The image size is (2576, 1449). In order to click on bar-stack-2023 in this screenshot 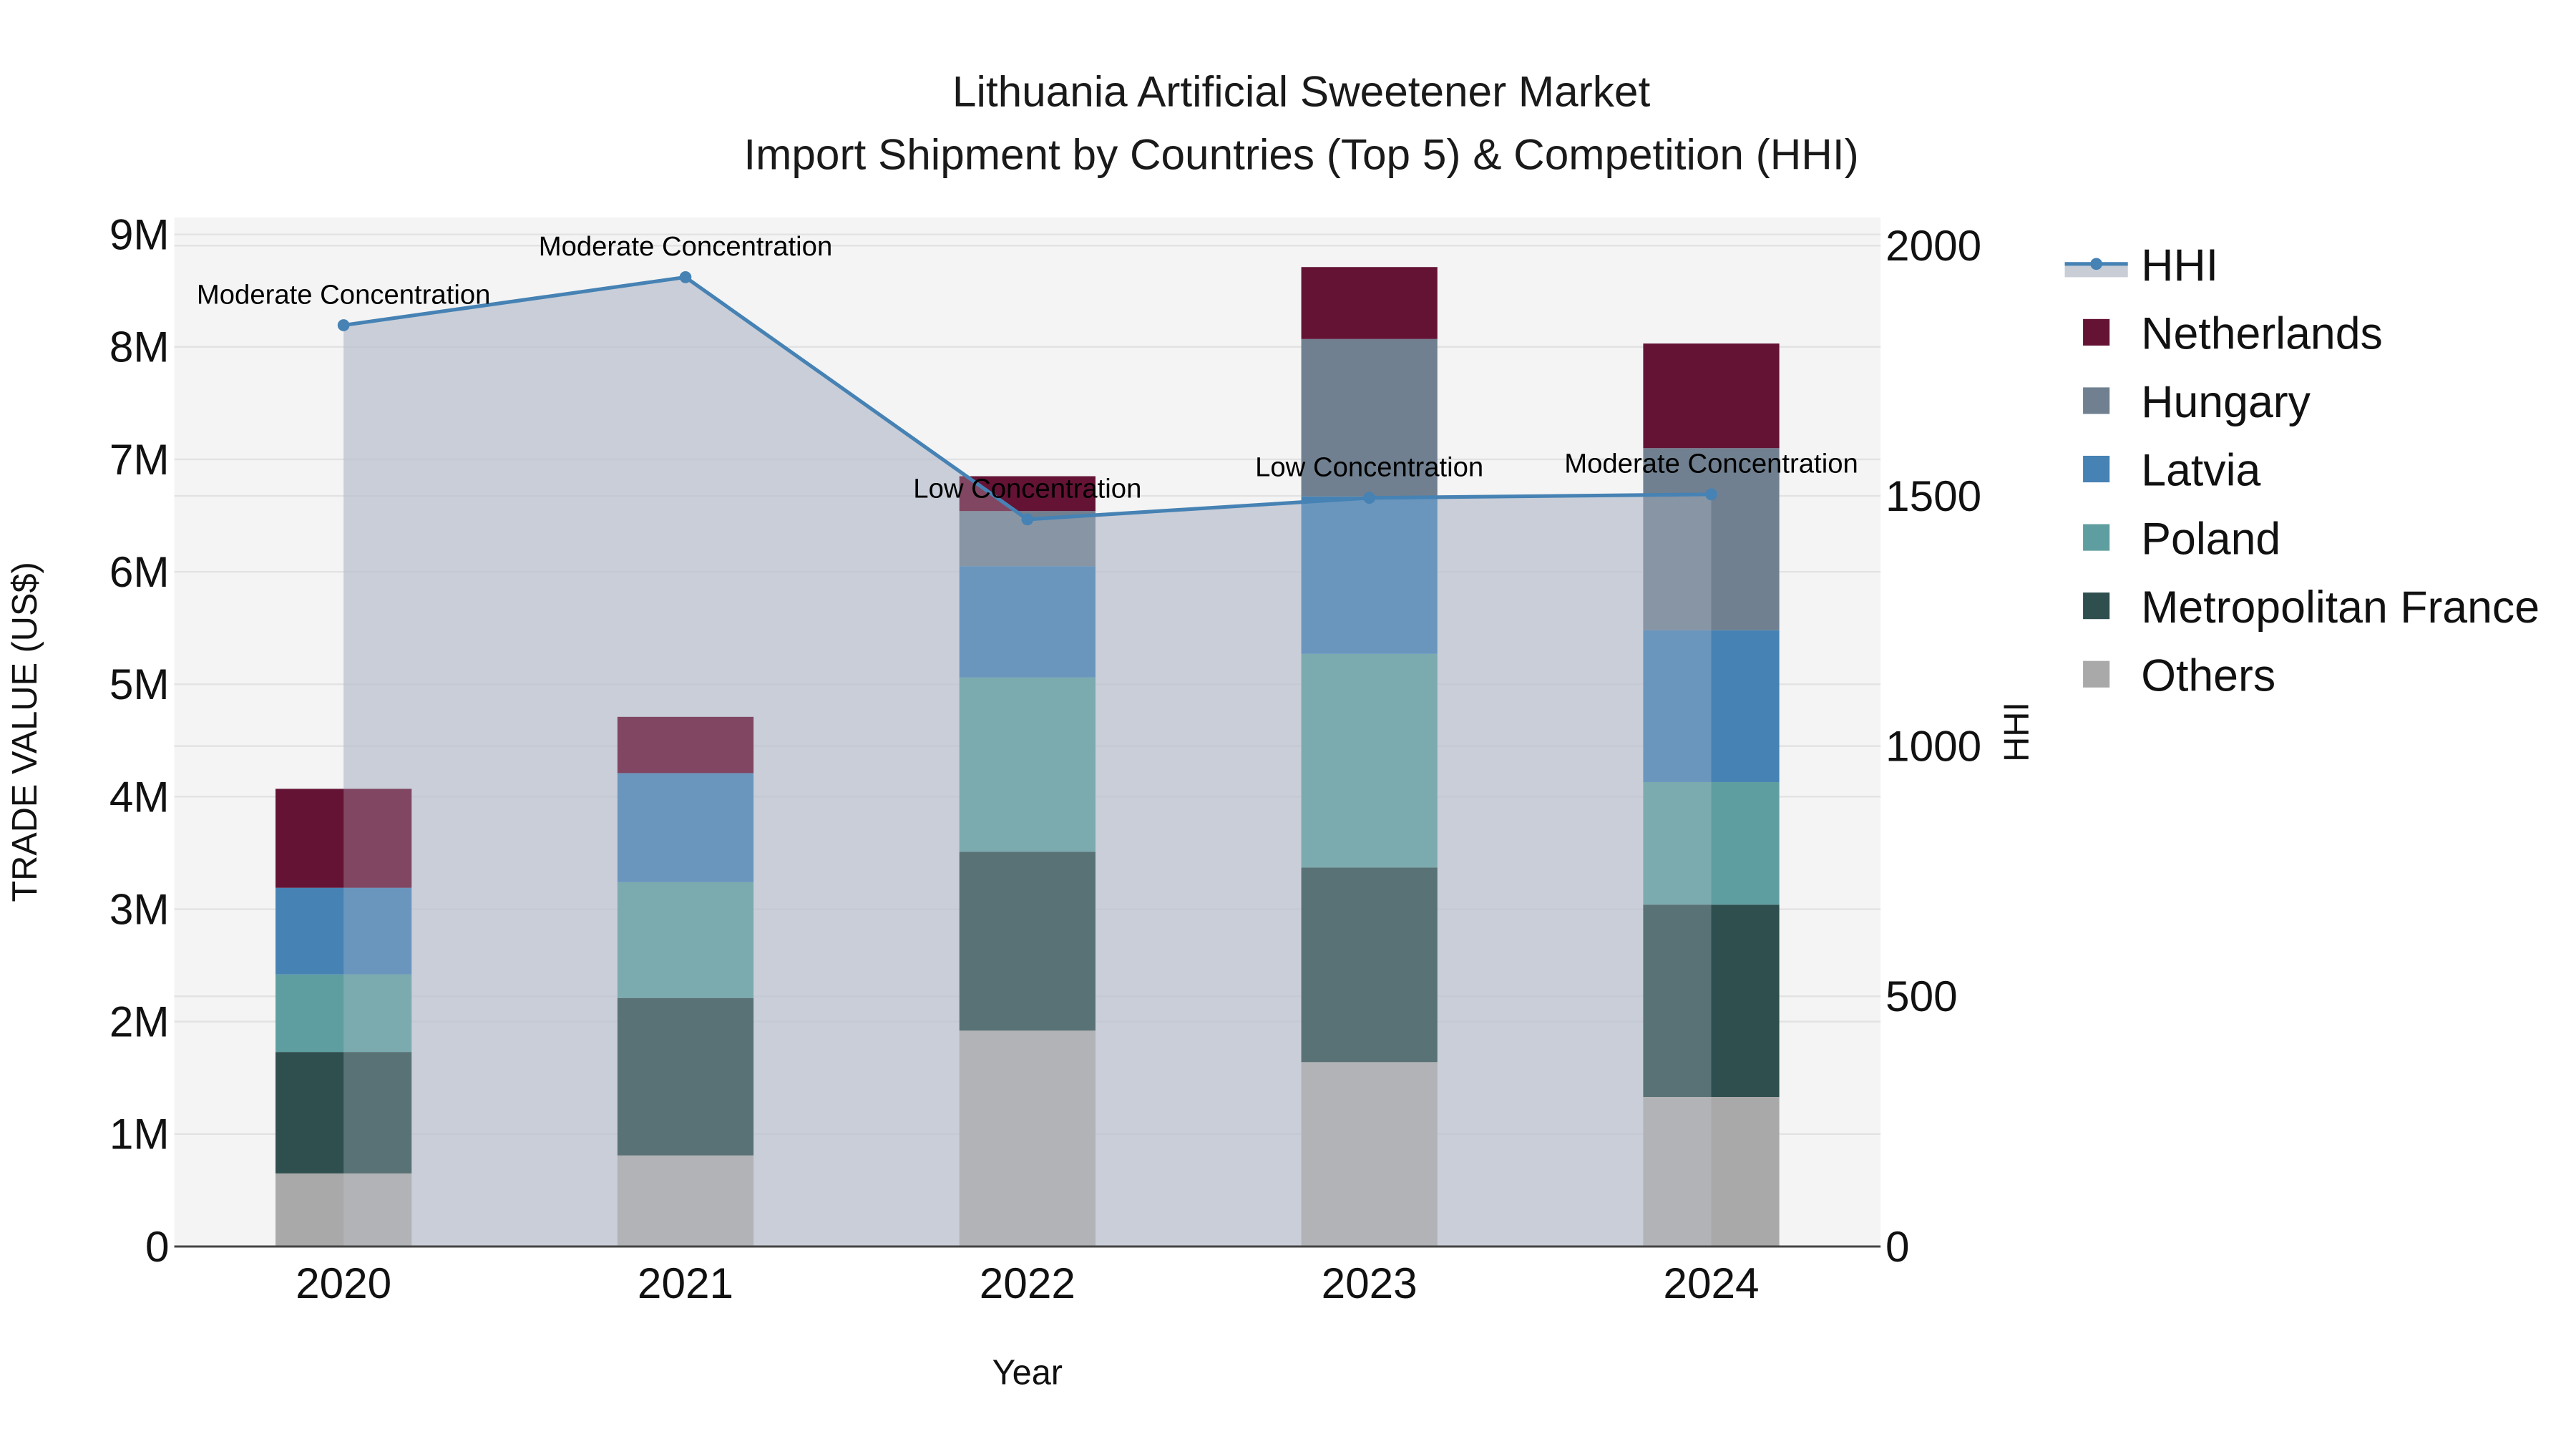, I will do `click(1369, 757)`.